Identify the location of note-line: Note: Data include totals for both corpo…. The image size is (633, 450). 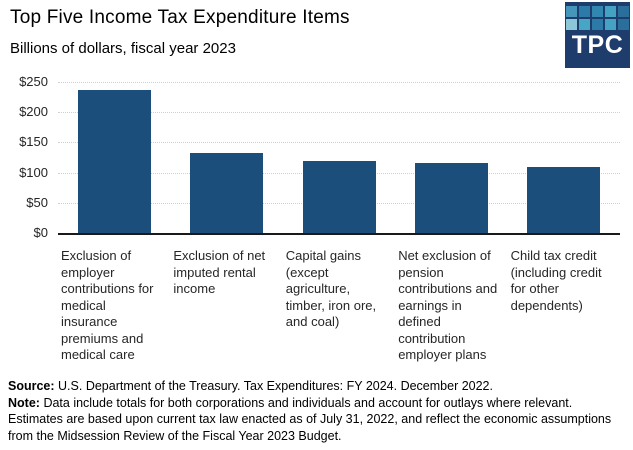
(319, 420).